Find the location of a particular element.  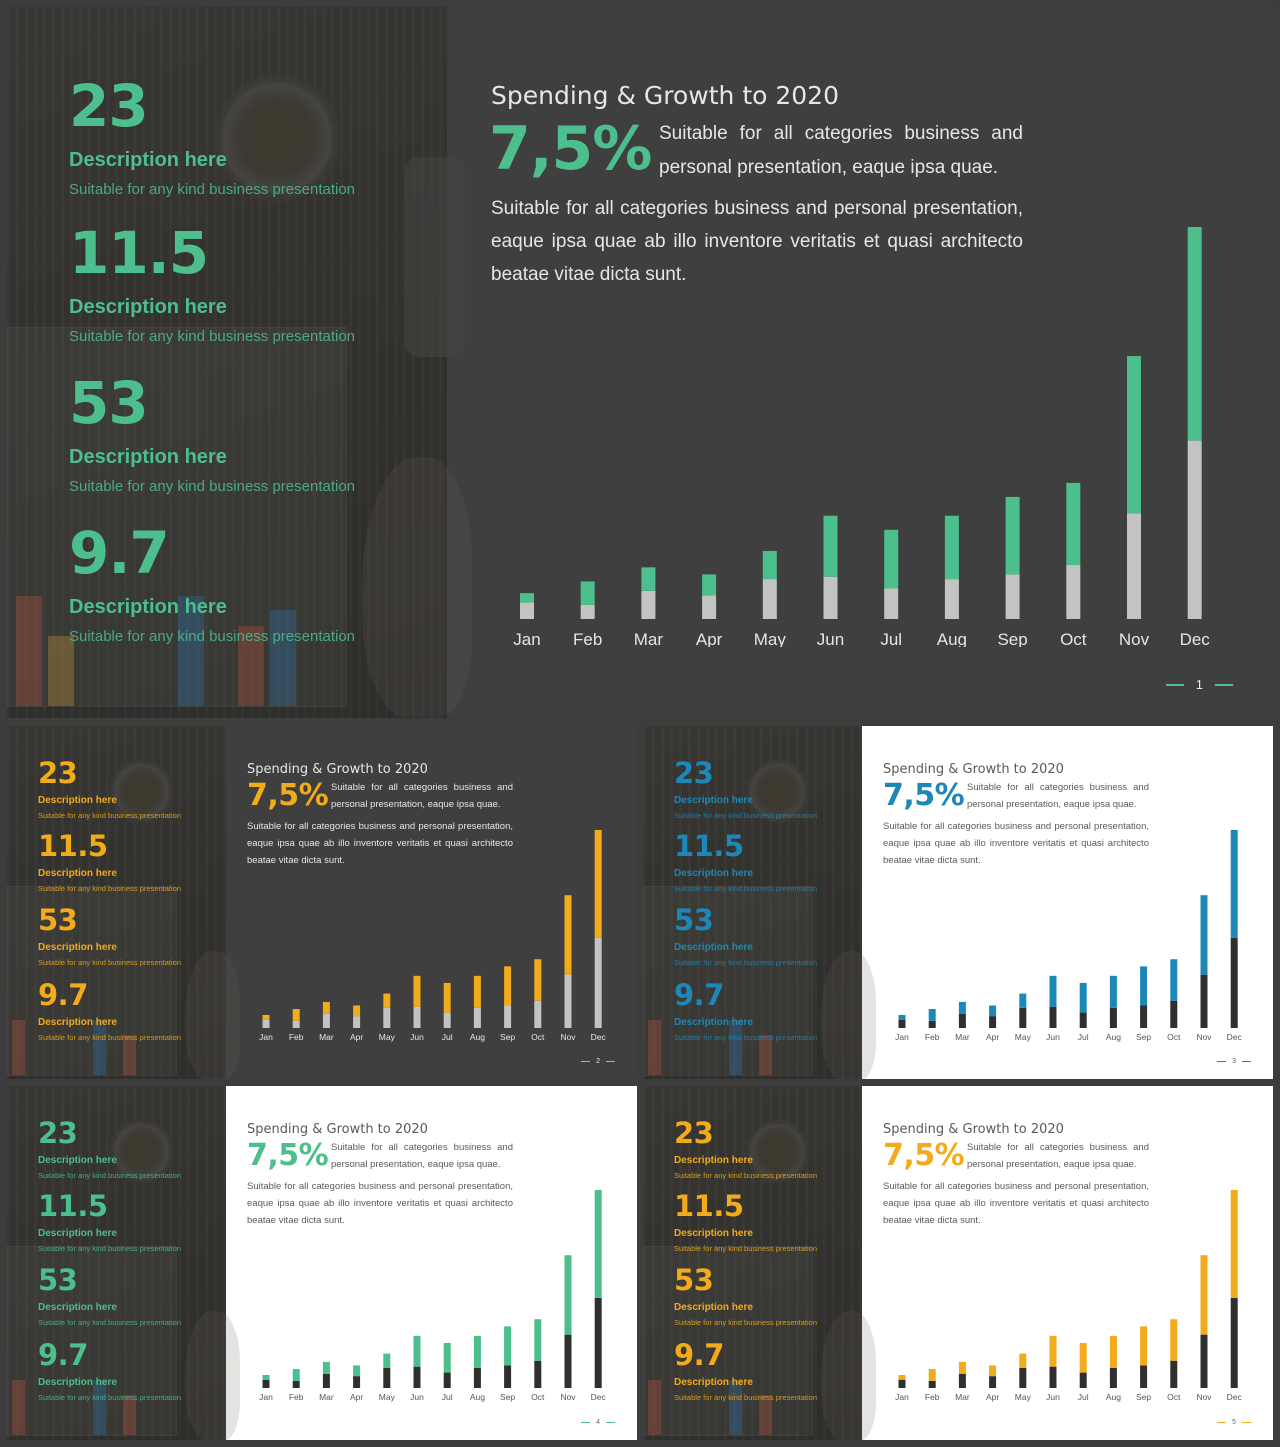

bar-growth-oct is located at coordinates (1073, 524).